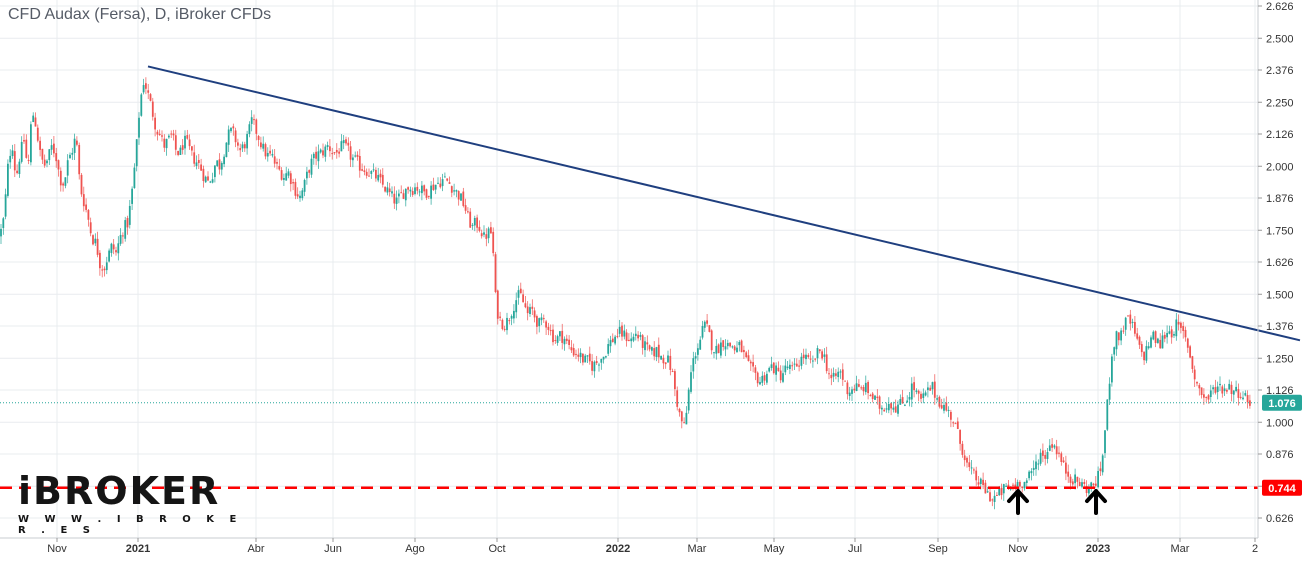 Image resolution: width=1302 pixels, height=561 pixels. What do you see at coordinates (1057, 502) in the screenshot?
I see `arrows` at bounding box center [1057, 502].